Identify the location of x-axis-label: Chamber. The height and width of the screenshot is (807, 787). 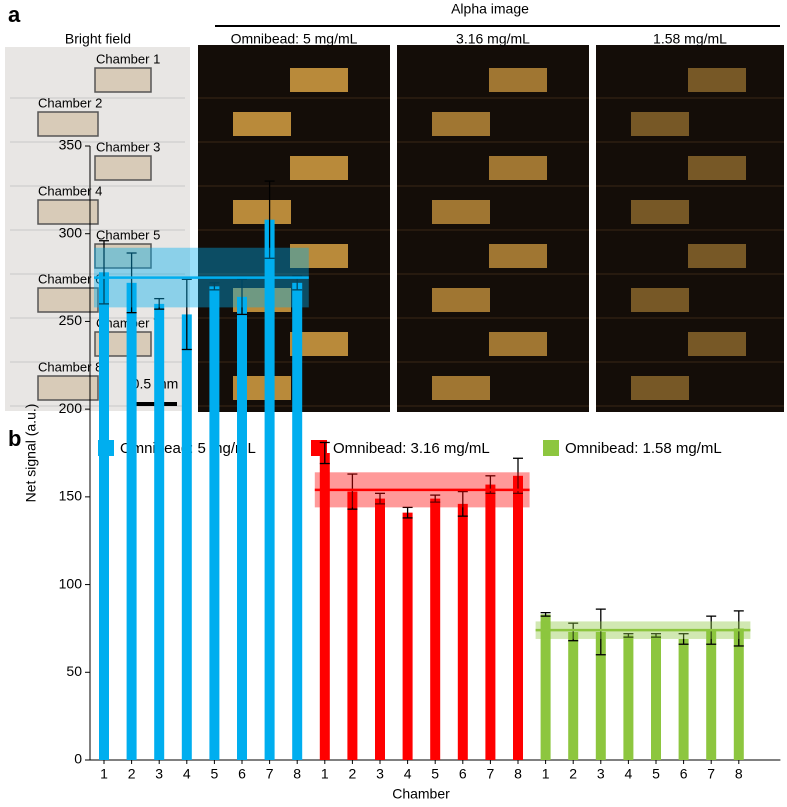
(421, 794).